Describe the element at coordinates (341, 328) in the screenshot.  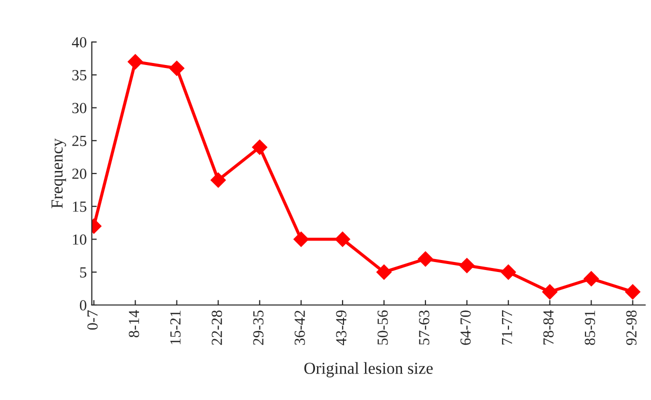
I see `x-tick-label: 43-49` at that location.